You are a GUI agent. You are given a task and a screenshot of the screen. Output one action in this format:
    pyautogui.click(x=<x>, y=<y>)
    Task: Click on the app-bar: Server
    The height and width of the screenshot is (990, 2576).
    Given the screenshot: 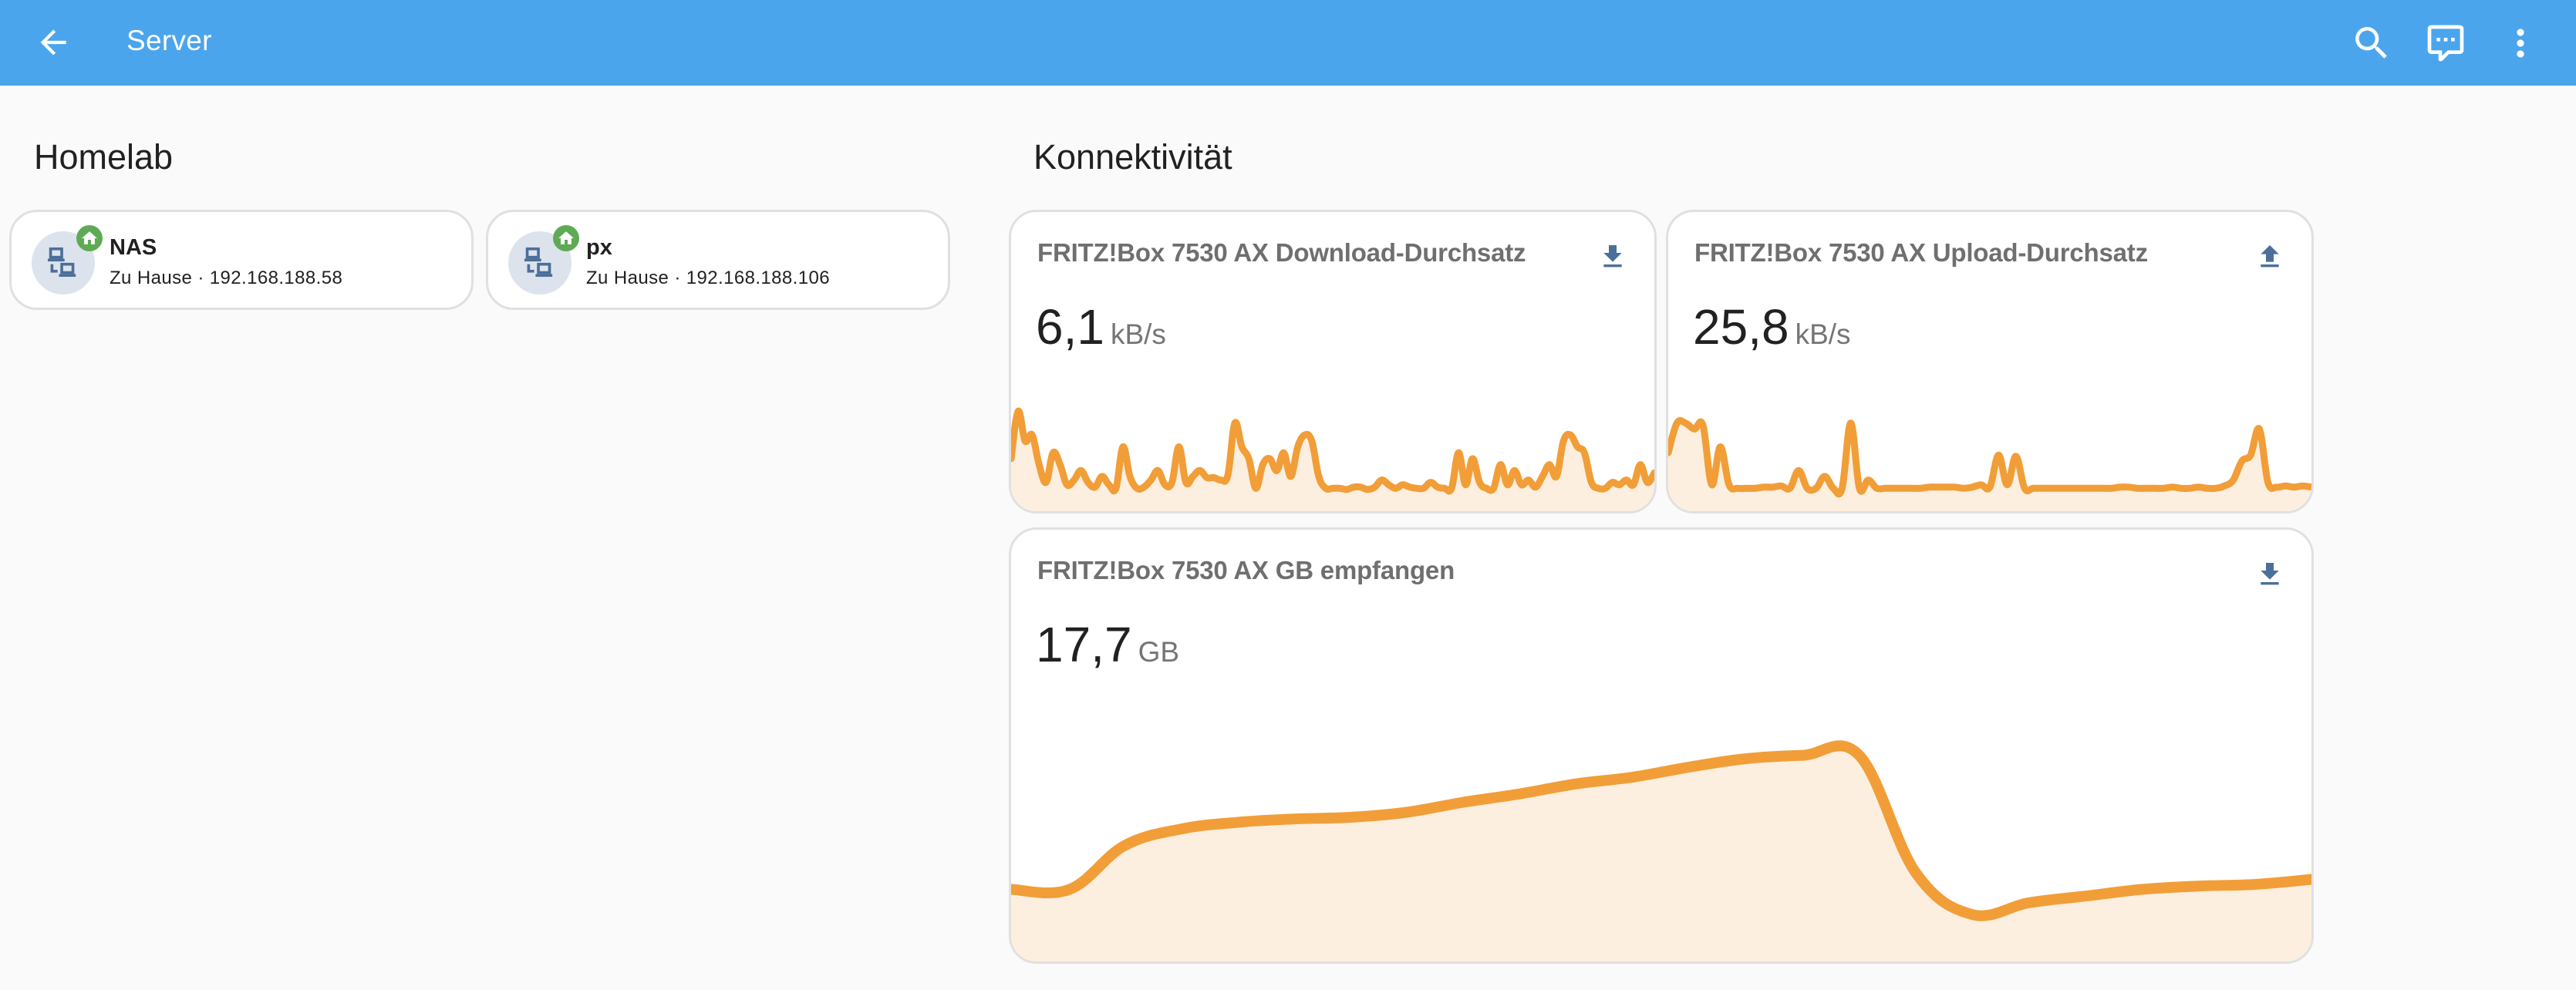 What is the action you would take?
    pyautogui.click(x=1288, y=43)
    